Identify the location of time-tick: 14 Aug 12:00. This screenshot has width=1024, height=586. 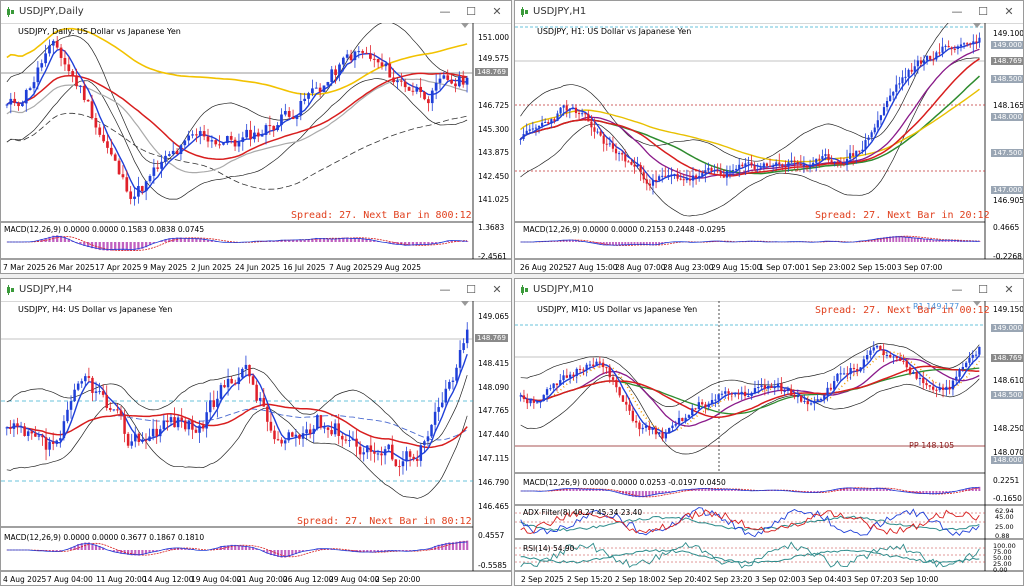
(168, 579).